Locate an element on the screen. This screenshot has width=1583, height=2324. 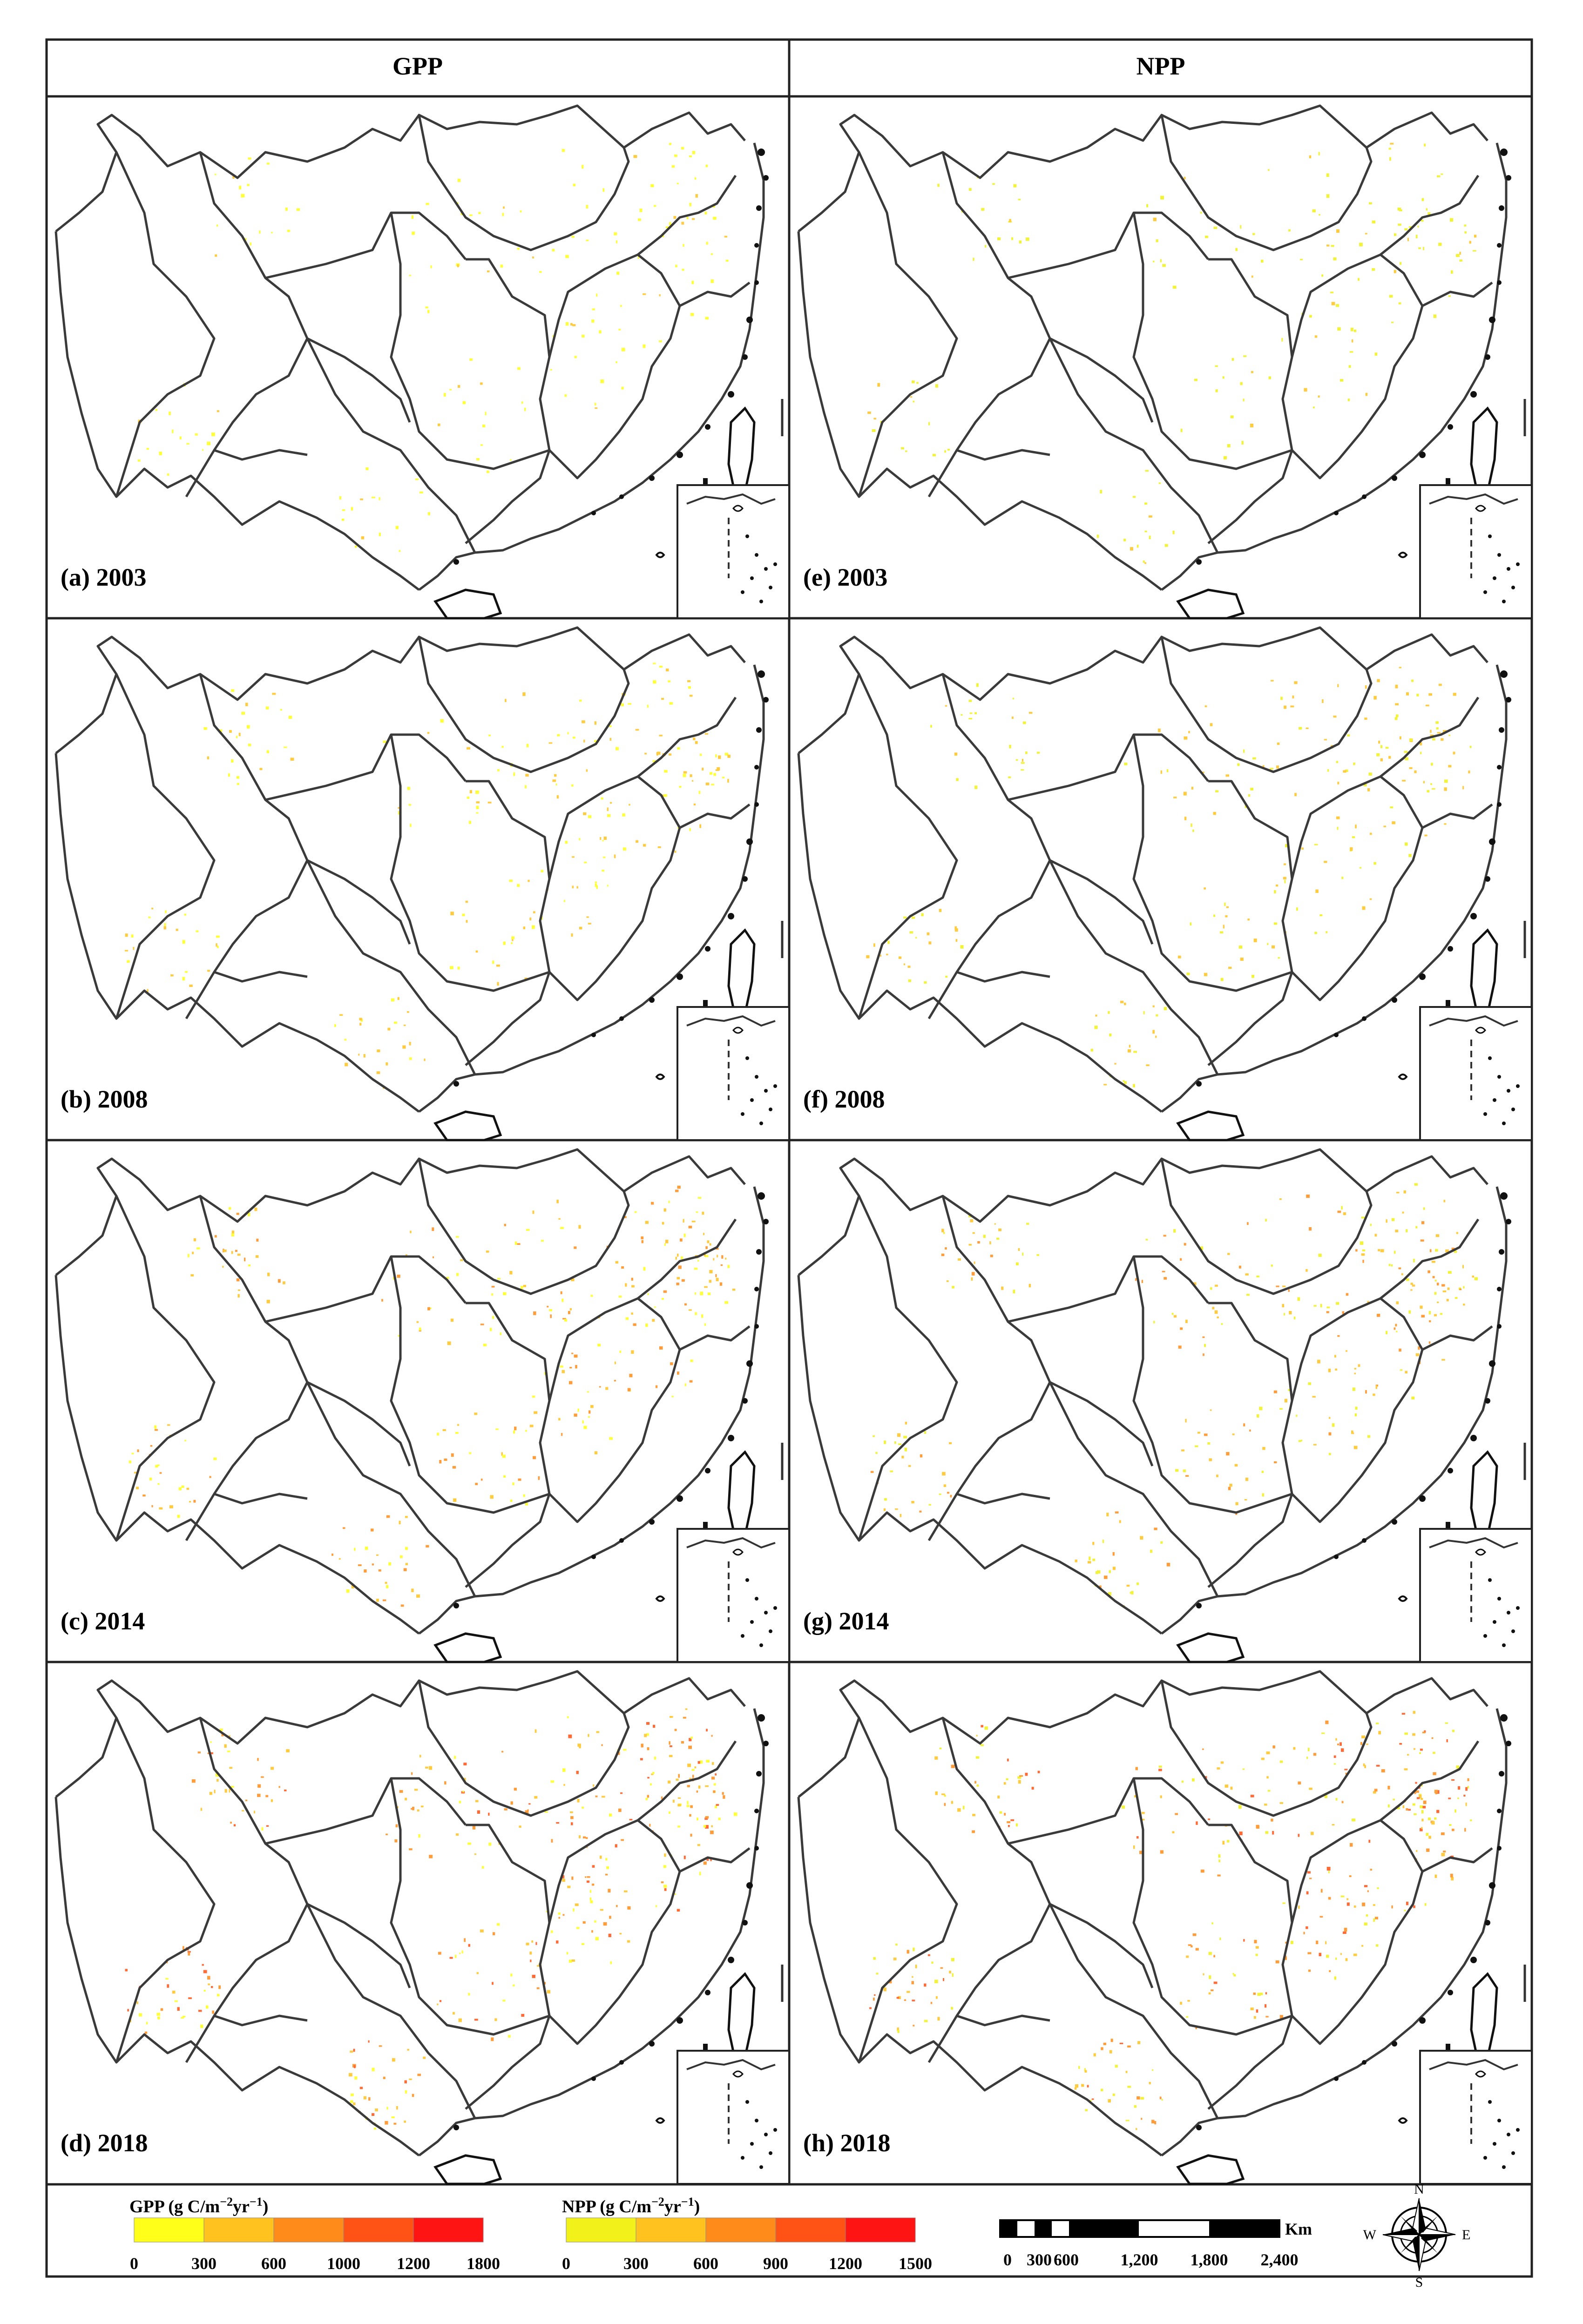
panel-label: (c) 2014 is located at coordinates (103, 1621).